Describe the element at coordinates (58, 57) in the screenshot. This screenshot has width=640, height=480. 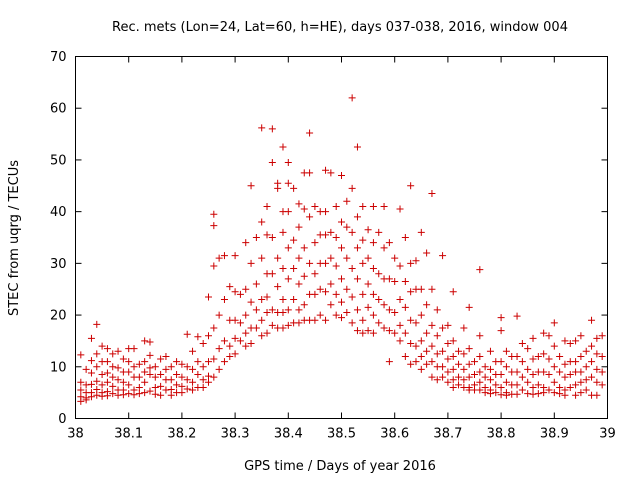
I see `y-tick-label: 70` at that location.